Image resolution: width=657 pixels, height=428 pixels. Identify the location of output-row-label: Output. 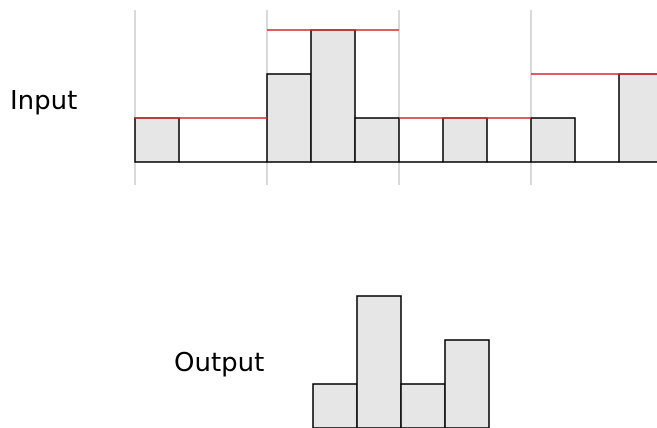
(219, 363).